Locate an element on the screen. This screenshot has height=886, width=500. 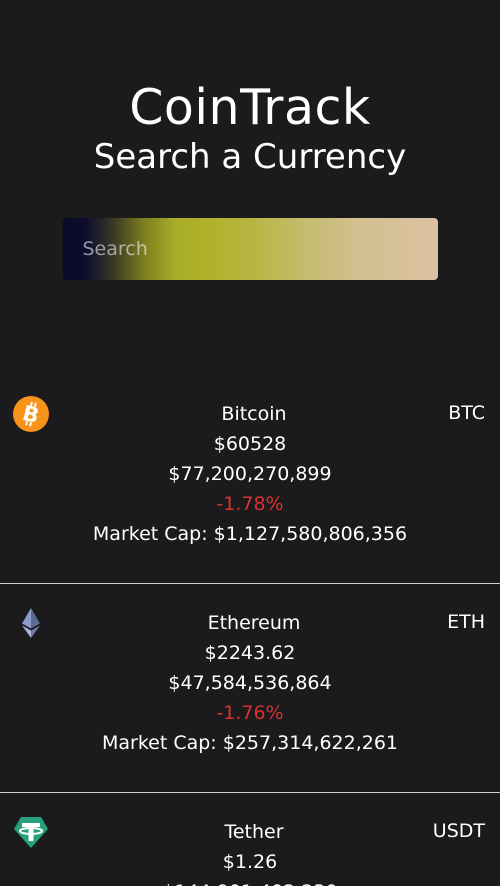
coin-symbol: ETH is located at coordinates (466, 622).